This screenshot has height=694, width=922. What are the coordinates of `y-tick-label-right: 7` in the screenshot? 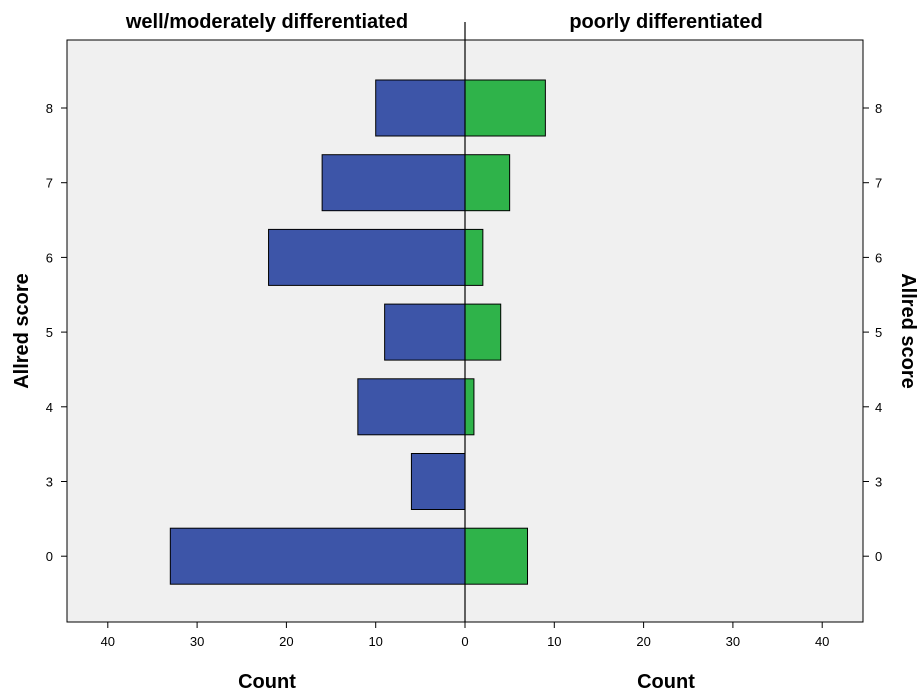 It's located at (878, 183).